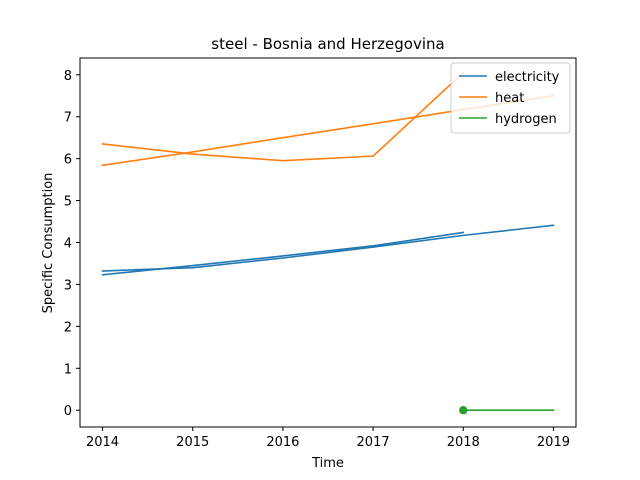 The height and width of the screenshot is (480, 640). What do you see at coordinates (68, 244) in the screenshot?
I see `y-tick-label: 4` at bounding box center [68, 244].